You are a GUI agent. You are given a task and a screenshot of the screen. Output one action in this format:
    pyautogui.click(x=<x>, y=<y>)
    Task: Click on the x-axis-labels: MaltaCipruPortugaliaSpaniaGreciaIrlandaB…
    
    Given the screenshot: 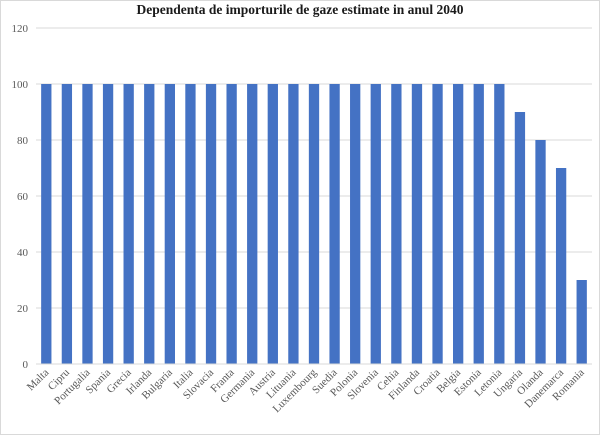 What is the action you would take?
    pyautogui.click(x=306, y=390)
    